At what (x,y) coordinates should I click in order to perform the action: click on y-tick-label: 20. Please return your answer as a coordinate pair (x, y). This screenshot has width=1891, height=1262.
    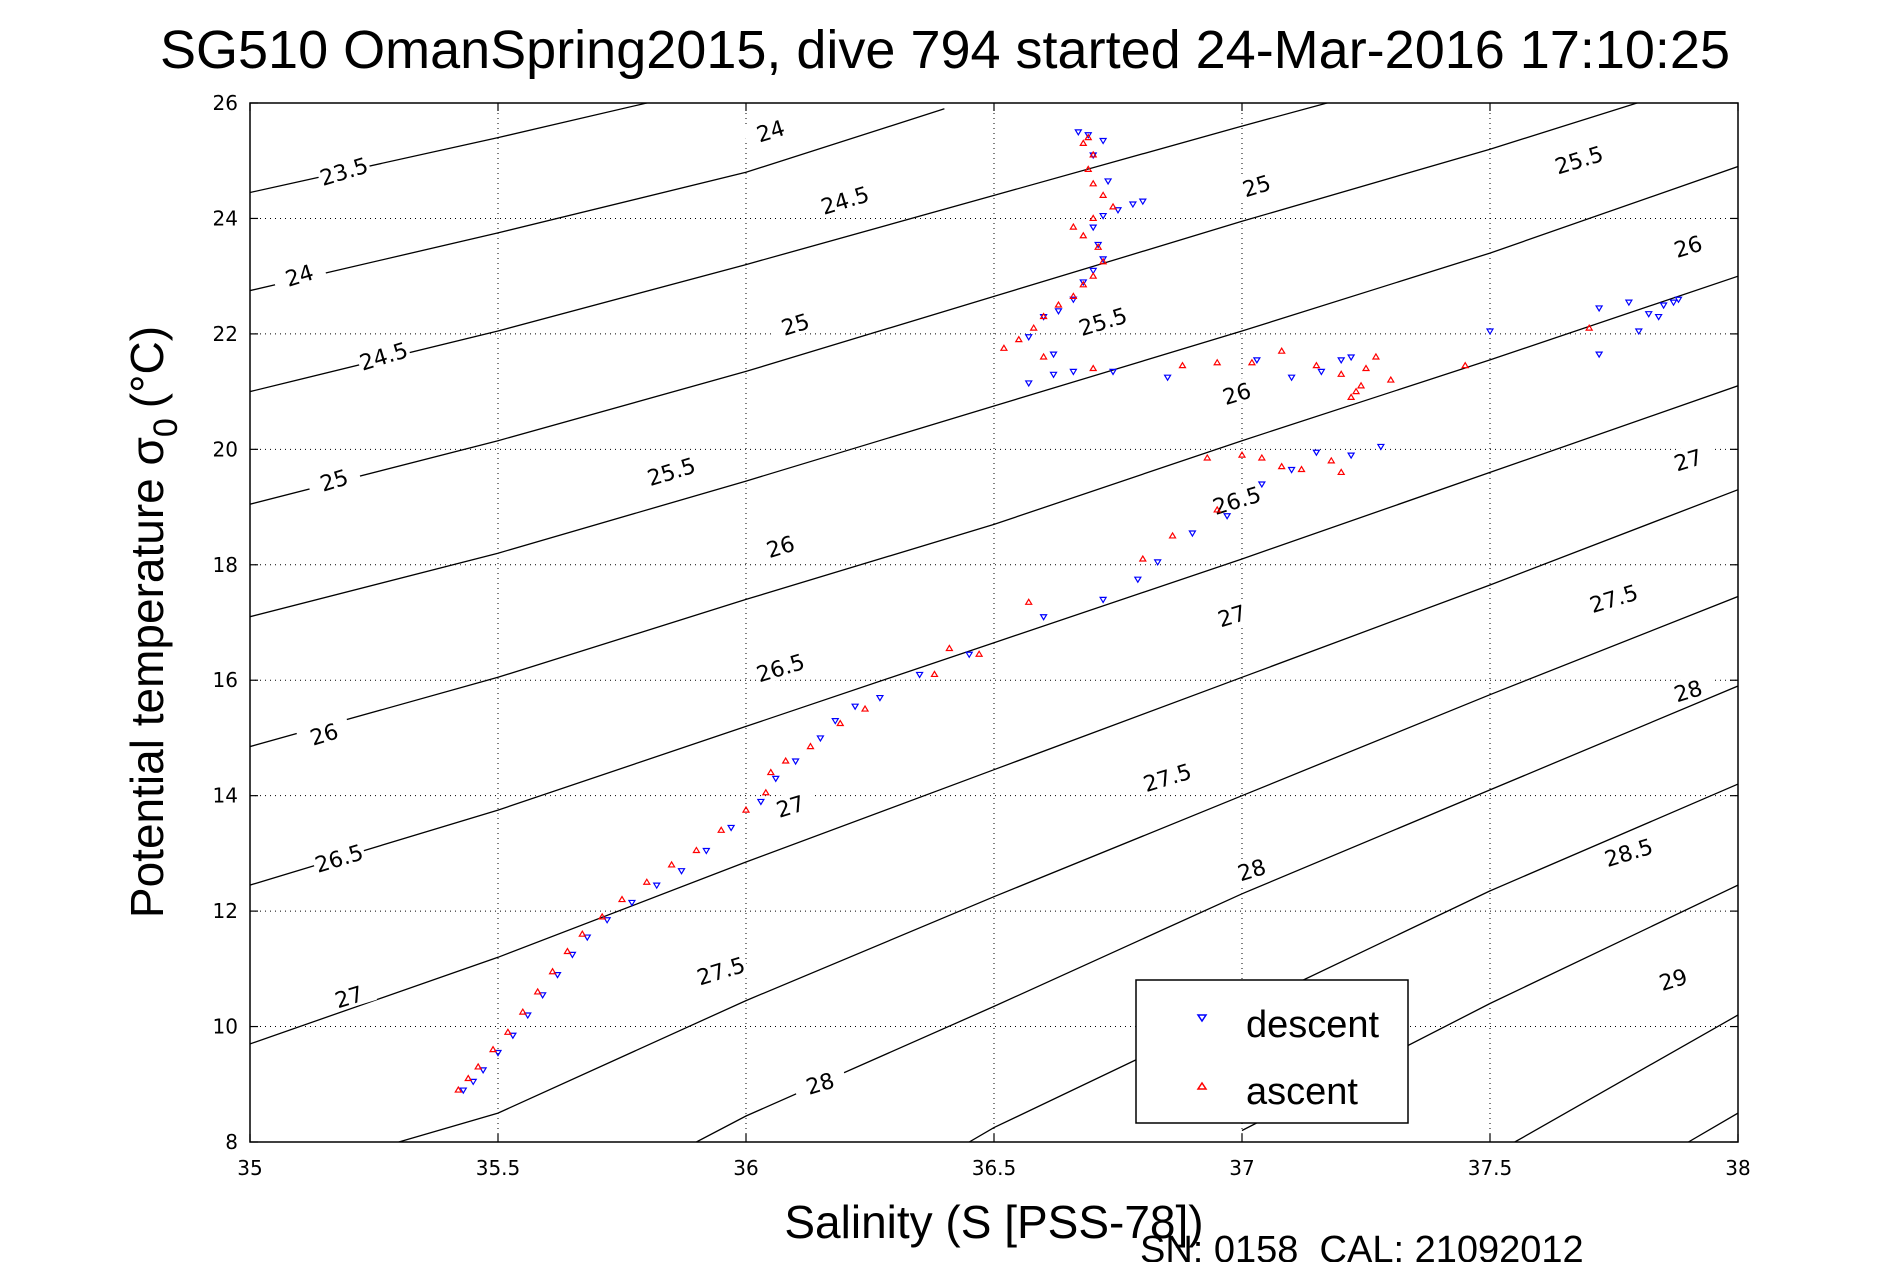
    Looking at the image, I should click on (225, 449).